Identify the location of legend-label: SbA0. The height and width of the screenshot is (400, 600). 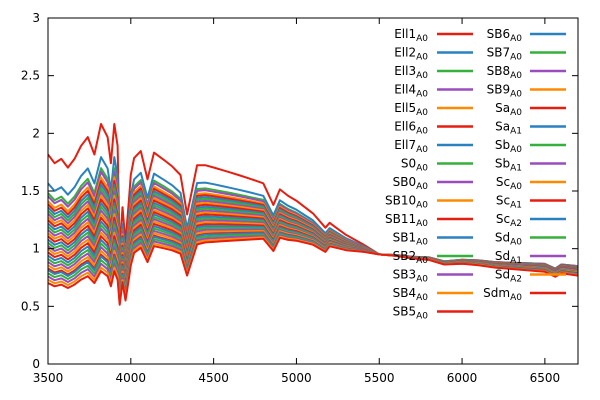
(508, 146).